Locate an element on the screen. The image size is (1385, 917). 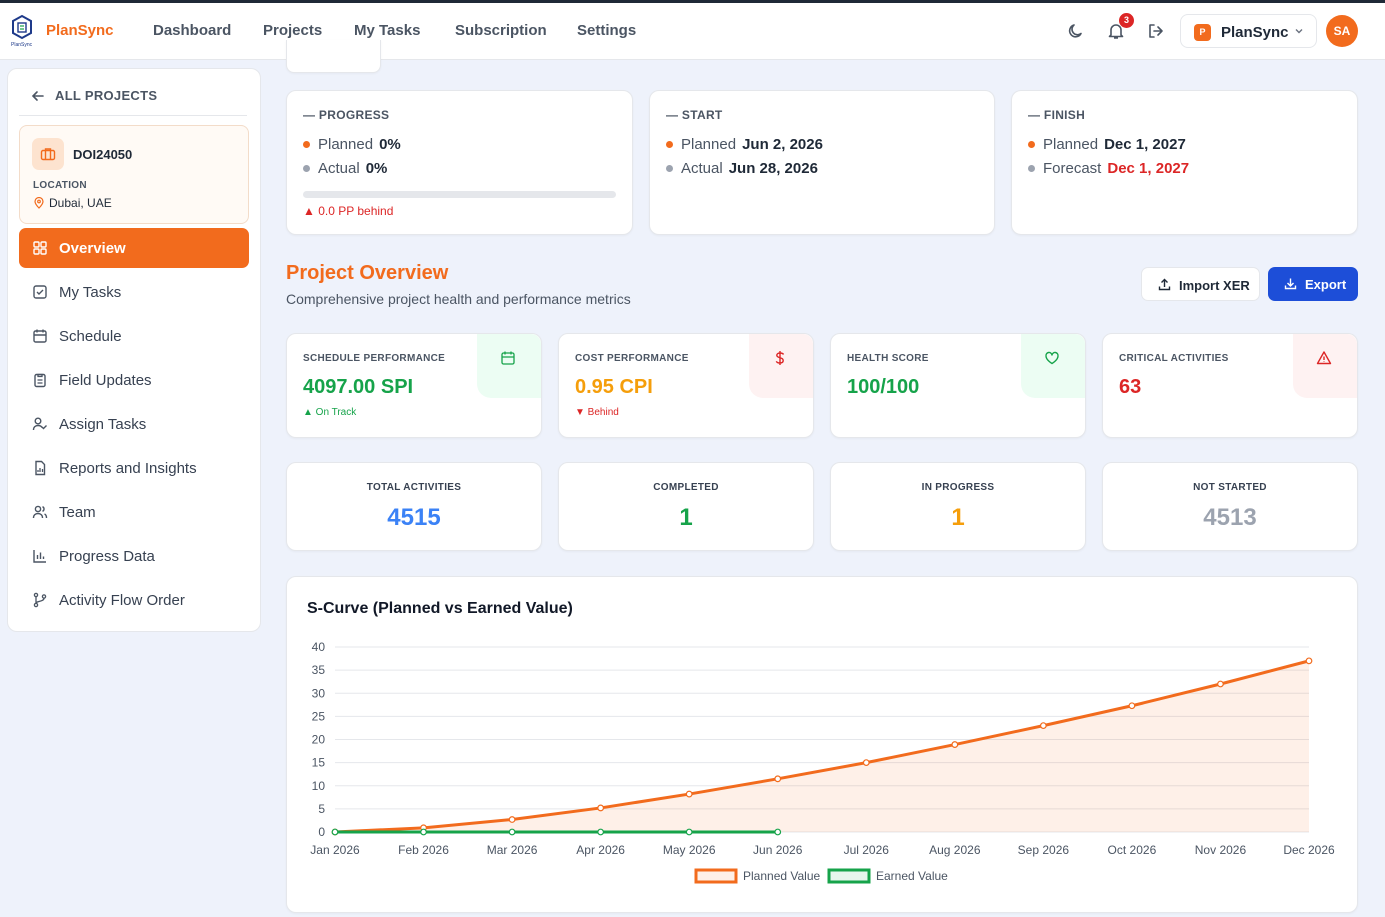
logout-icon is located at coordinates (1156, 31).